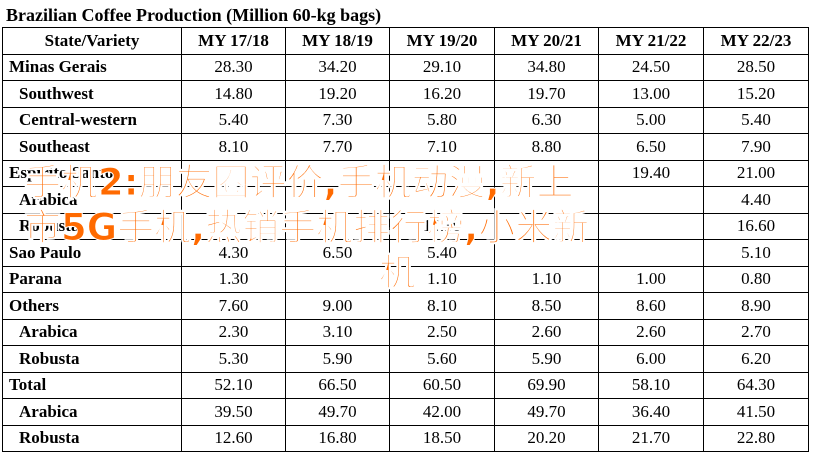 This screenshot has width=814, height=452. I want to click on table-cell: 7.10, so click(442, 147).